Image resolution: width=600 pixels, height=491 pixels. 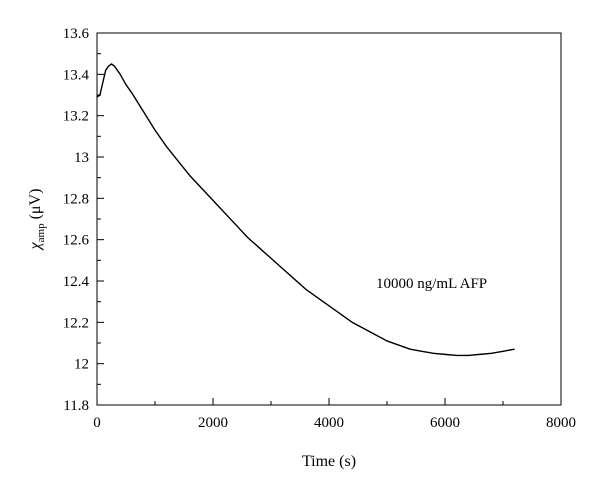 I want to click on x-tick-label: 8000, so click(x=561, y=423).